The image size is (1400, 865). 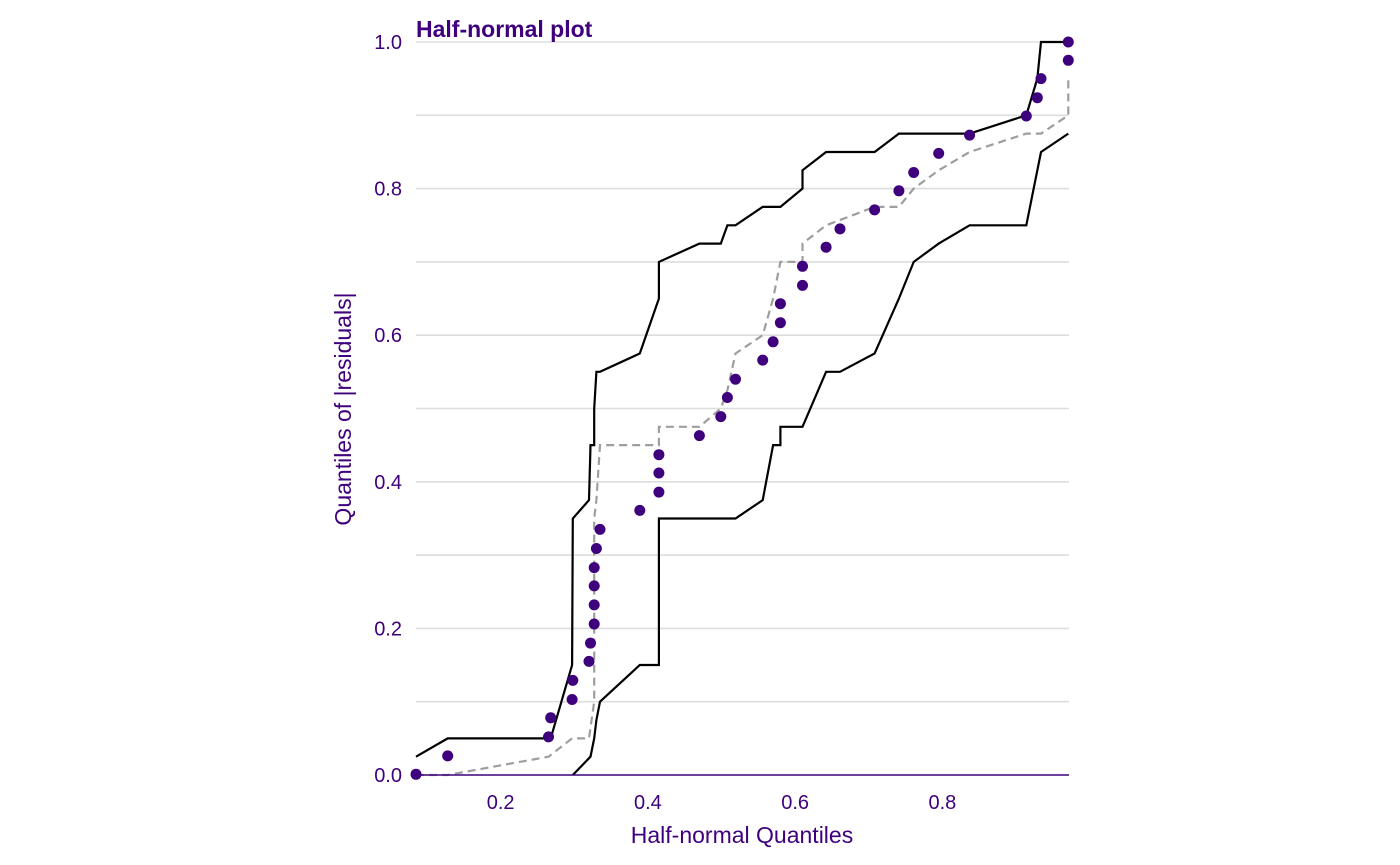 I want to click on x-axis-title: Half-normal Quantiles, so click(x=742, y=835).